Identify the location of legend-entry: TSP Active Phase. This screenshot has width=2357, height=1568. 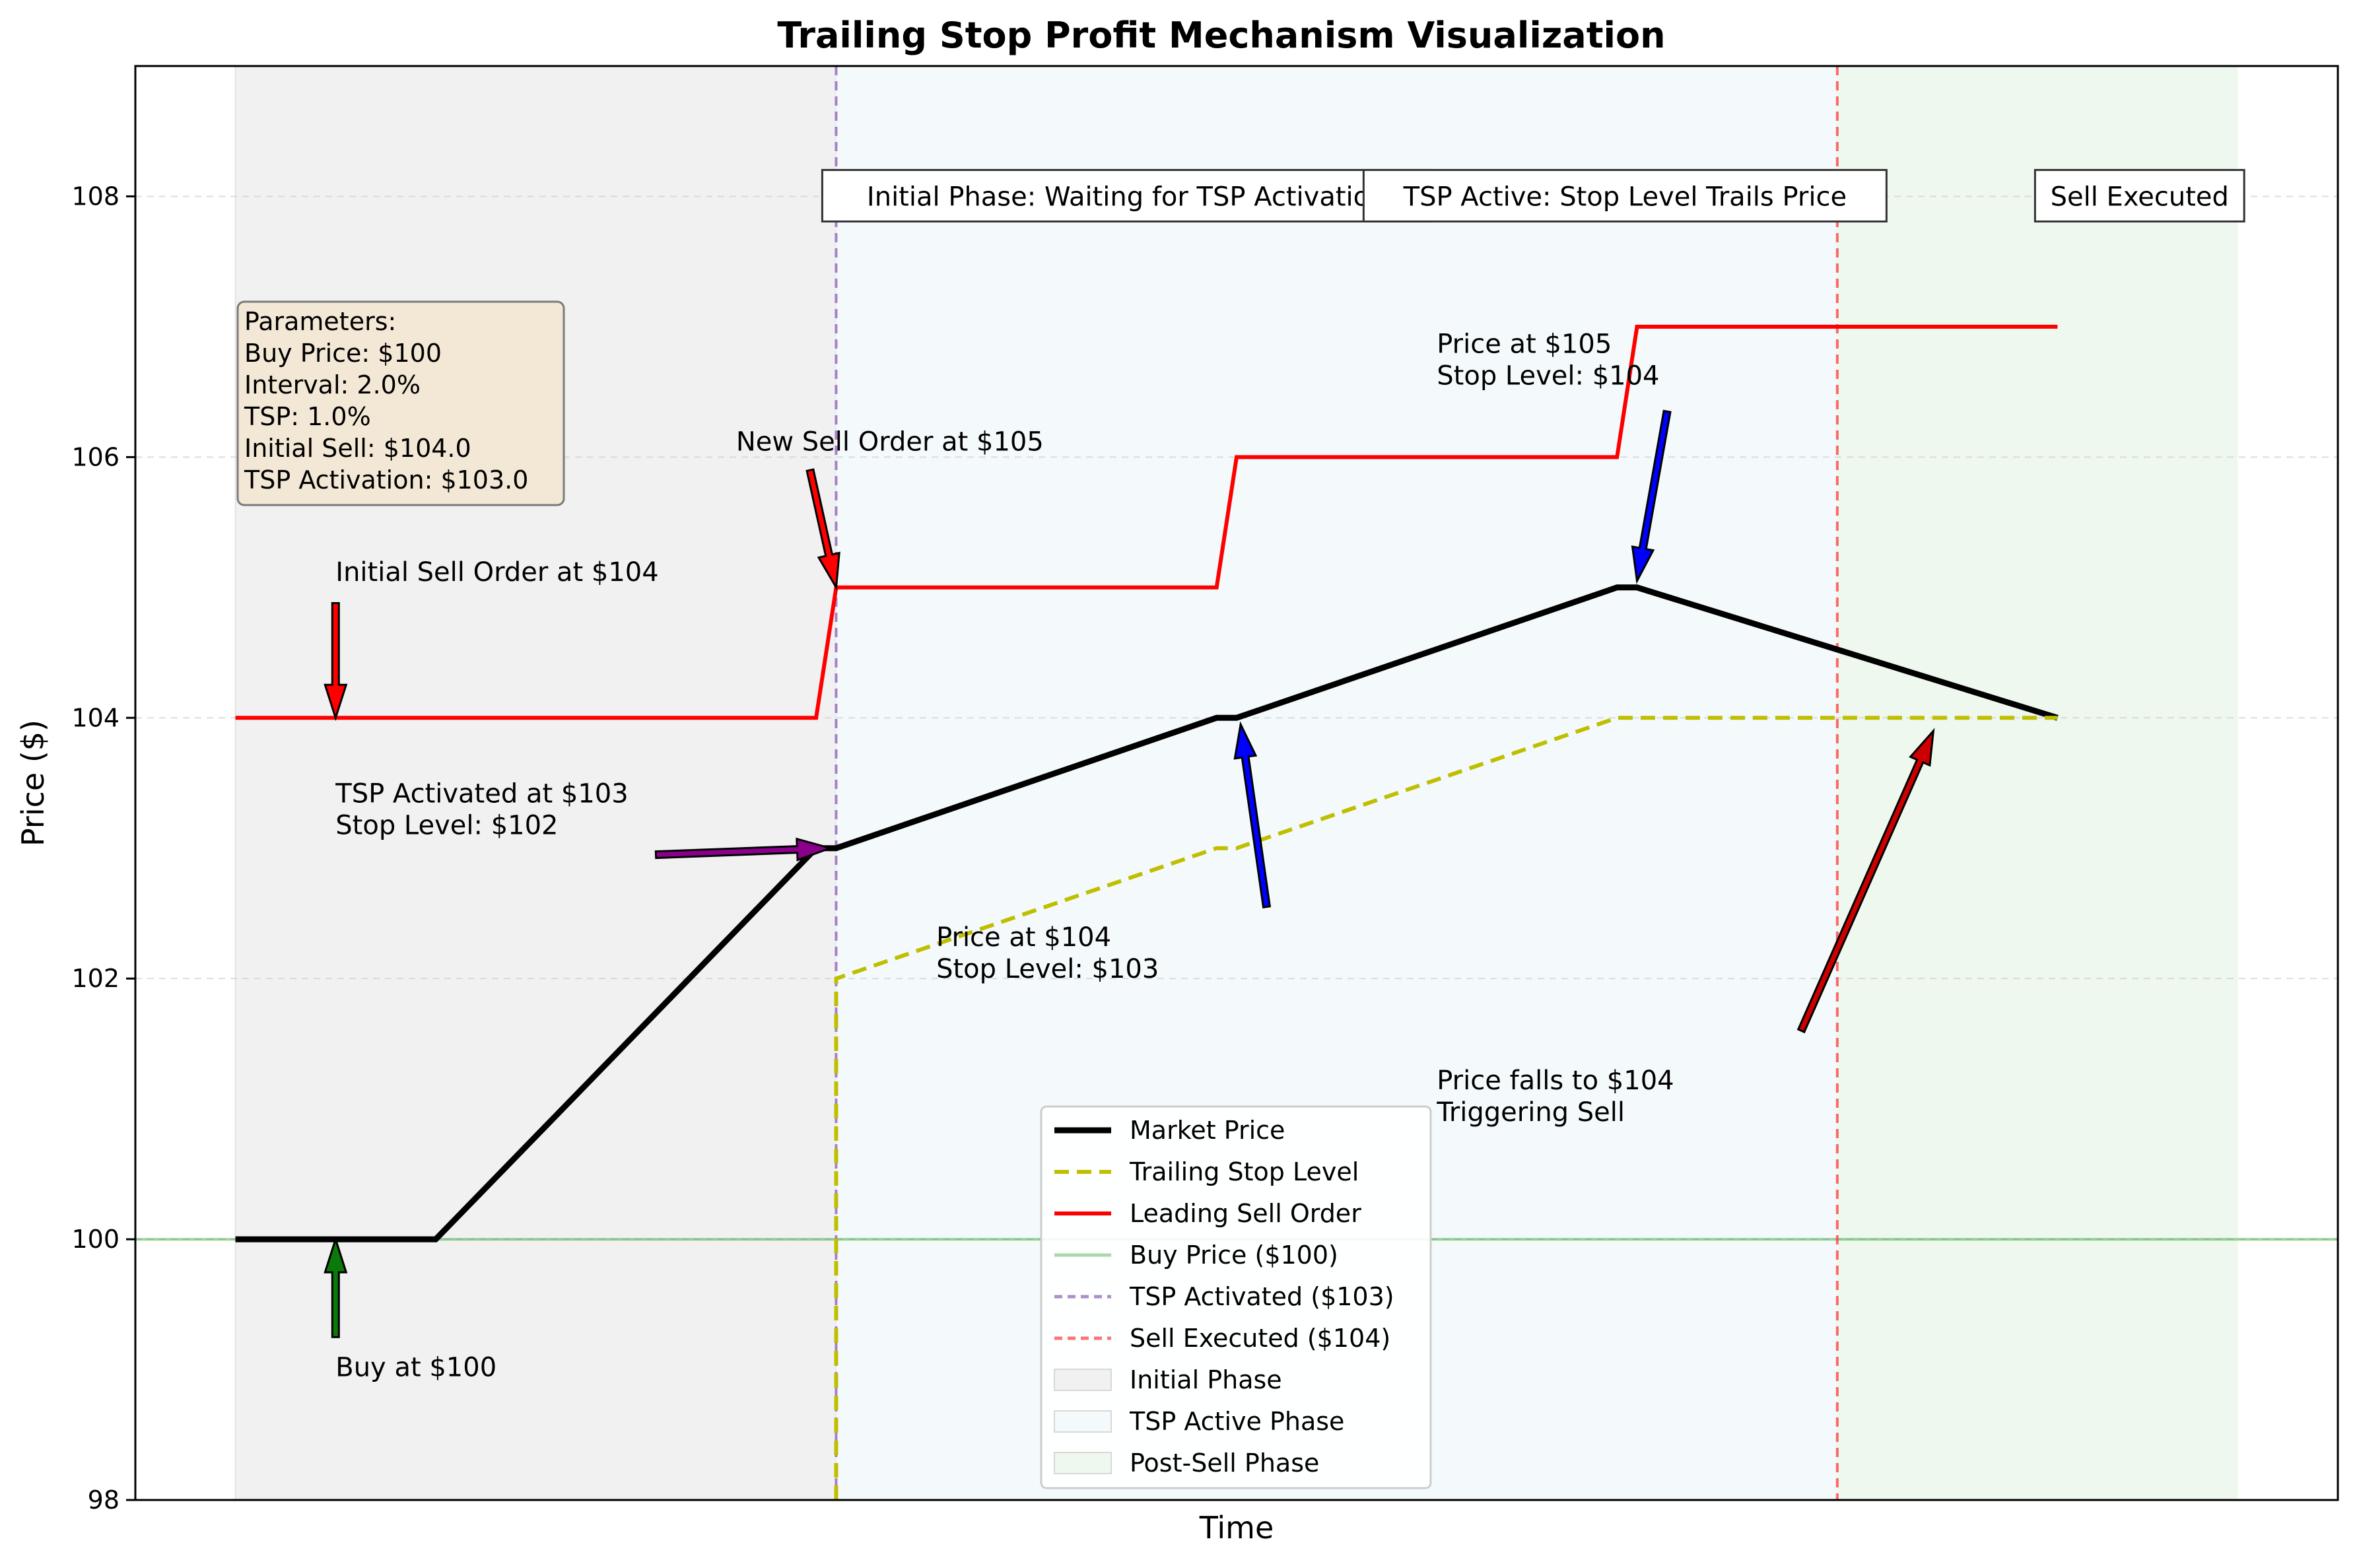
(1199, 1421).